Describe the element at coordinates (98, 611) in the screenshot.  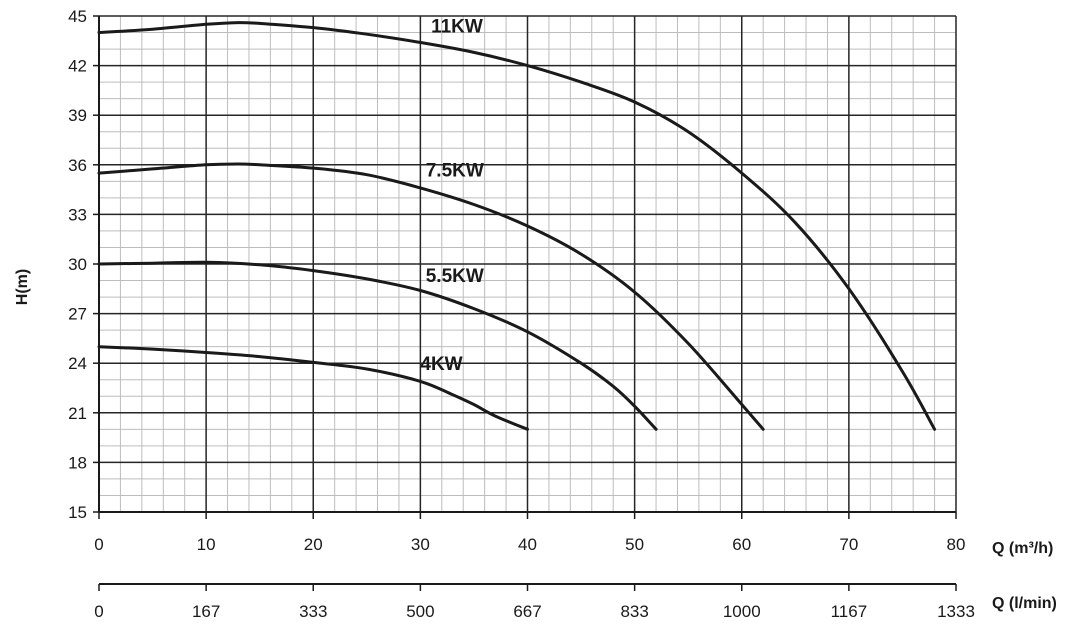
I see `secondary-x-tick-label: 0` at that location.